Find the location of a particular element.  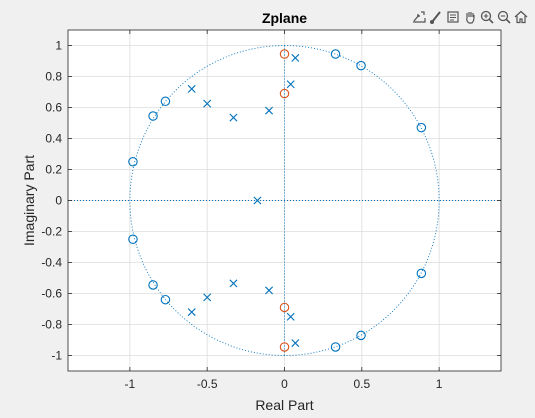

x-tick-label: -1 is located at coordinates (130, 384).